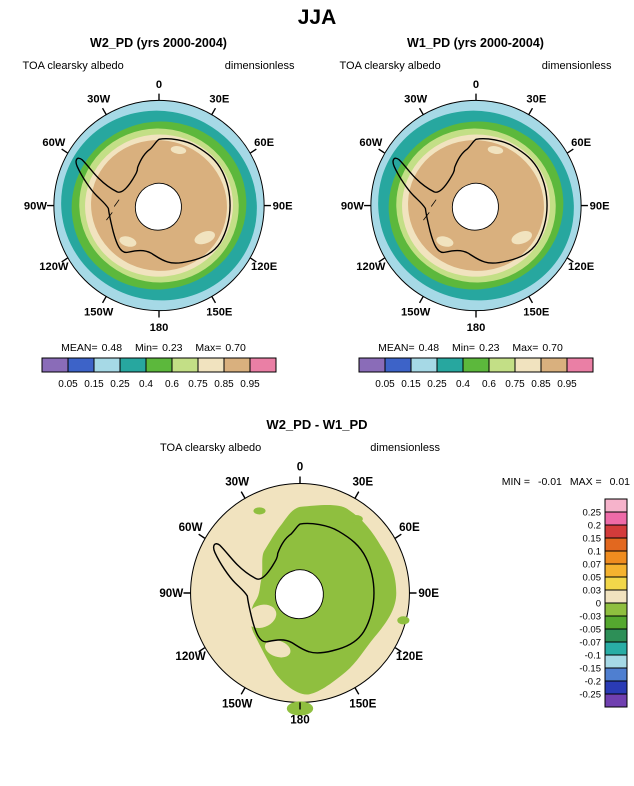 The image size is (634, 786). What do you see at coordinates (475, 374) in the screenshot?
I see `albedo-colorbar-w1pd` at bounding box center [475, 374].